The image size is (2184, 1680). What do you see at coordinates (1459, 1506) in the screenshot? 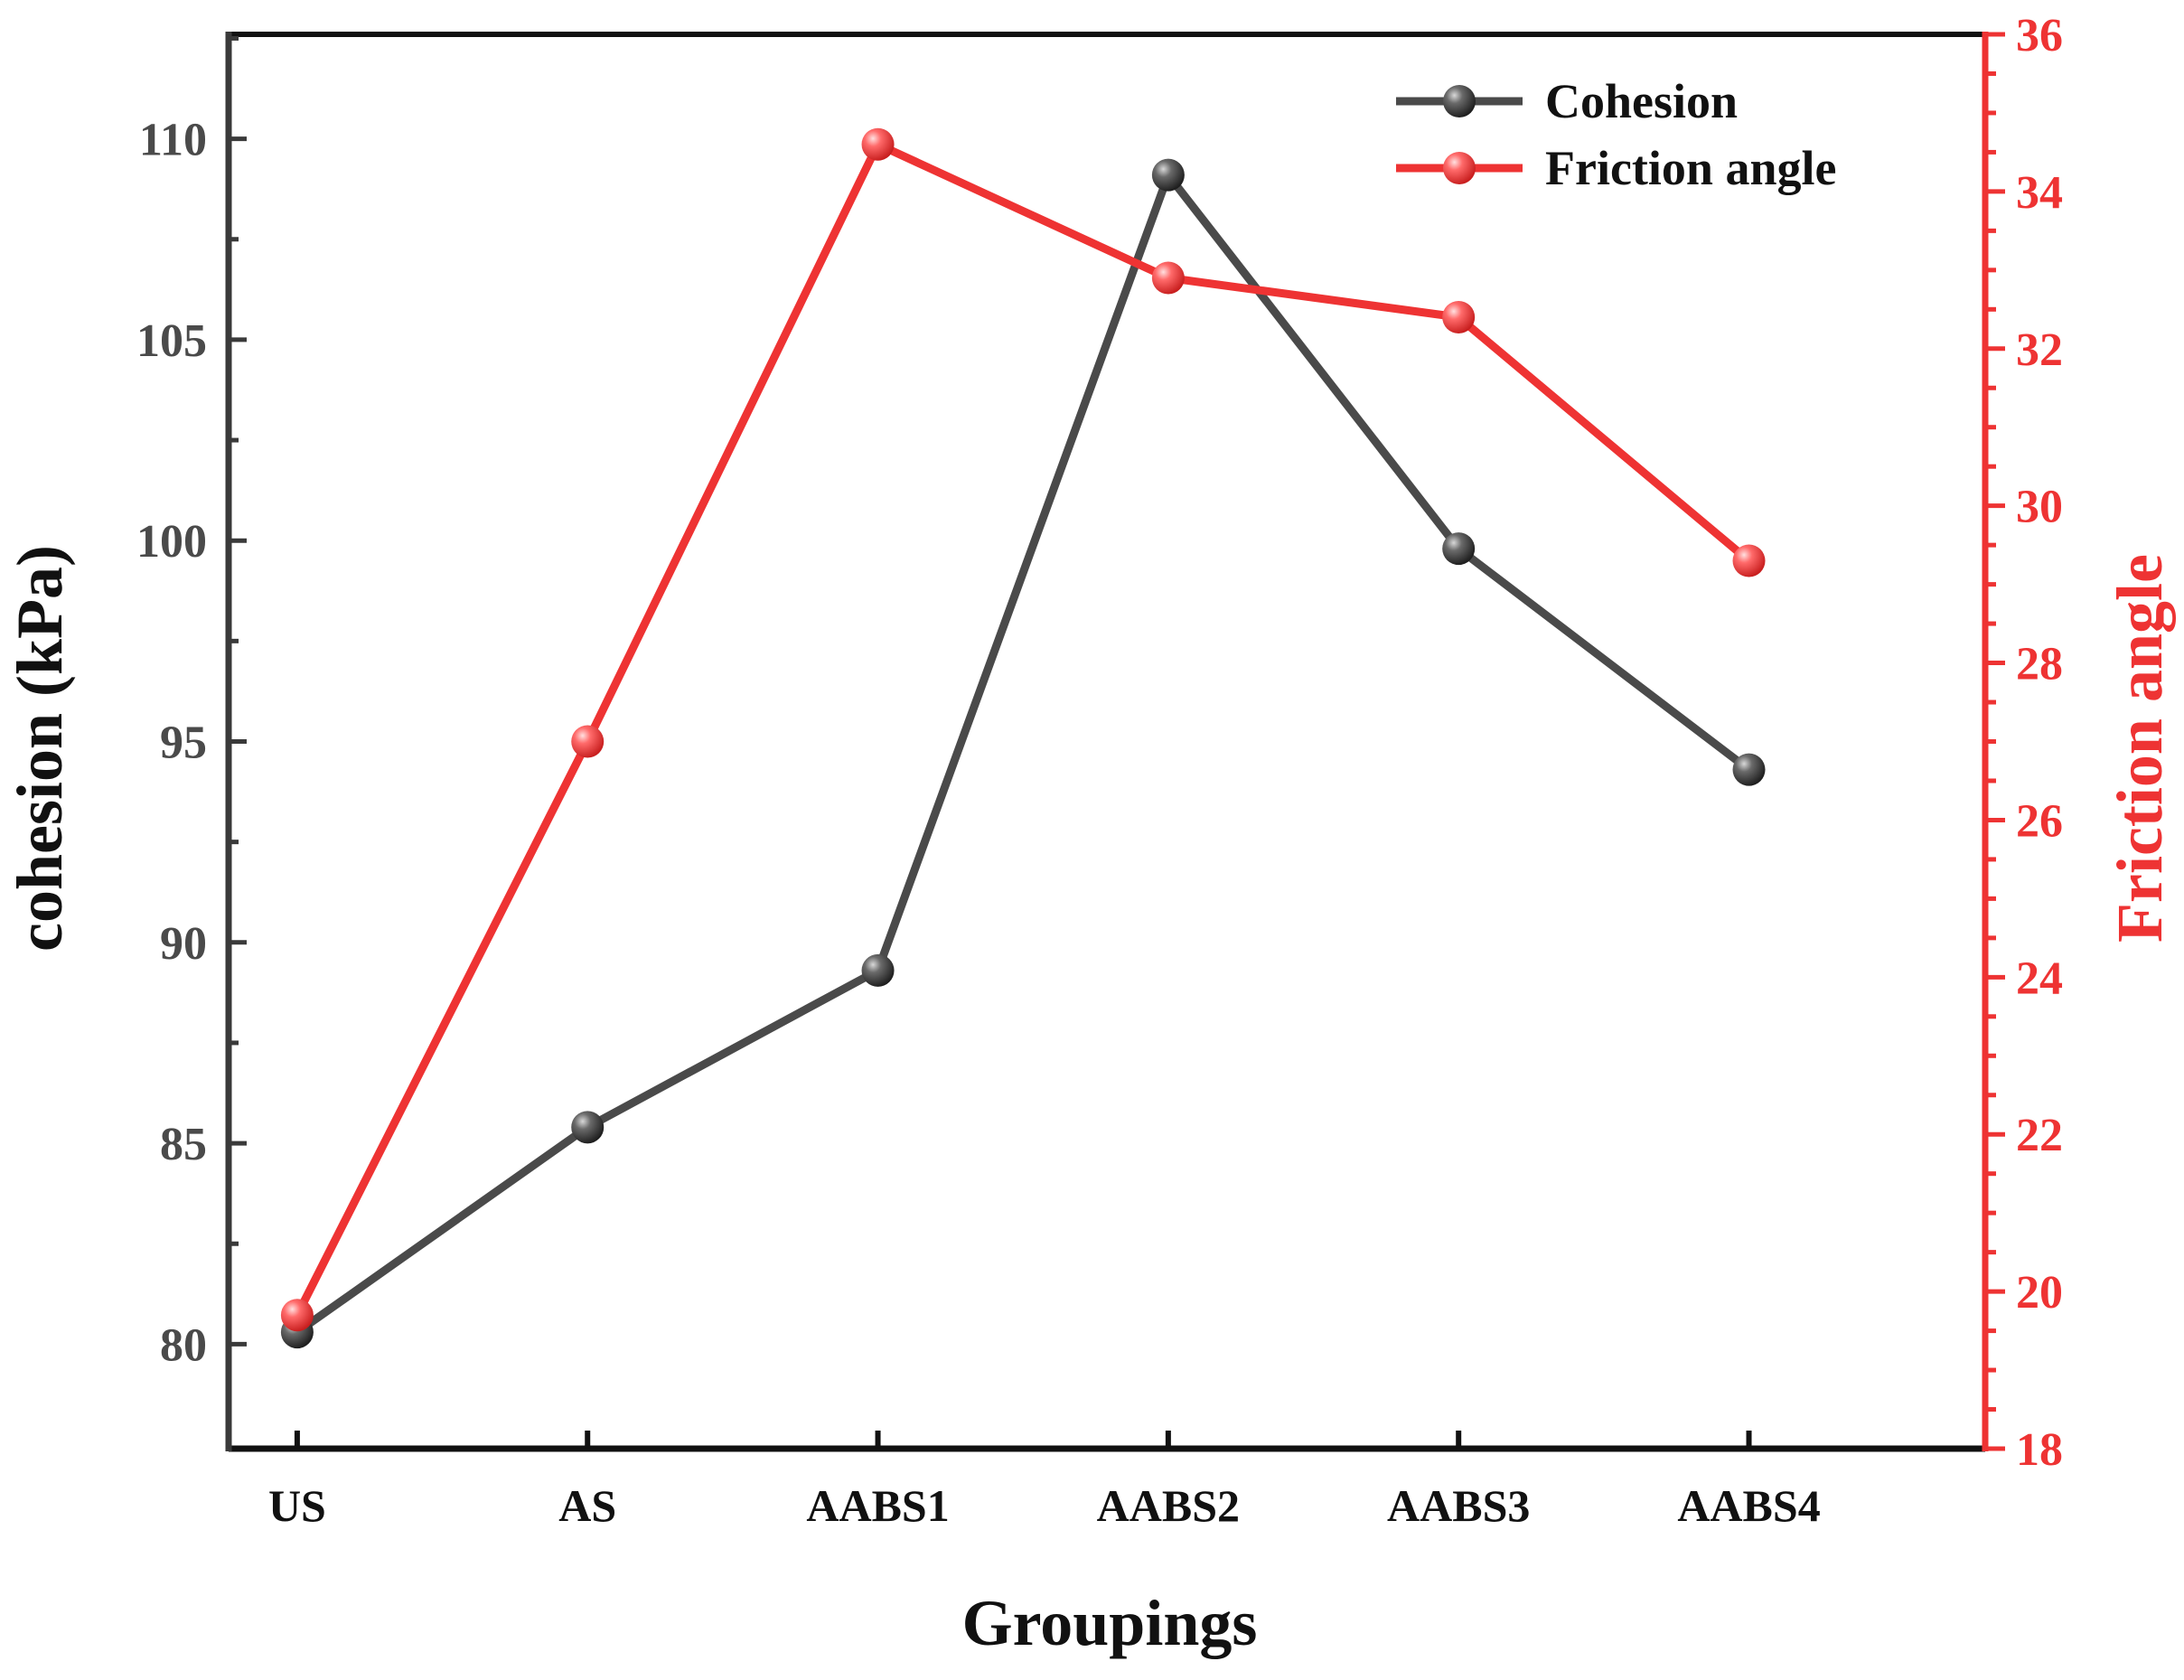
I see `x-tick-label: AABS3` at bounding box center [1459, 1506].